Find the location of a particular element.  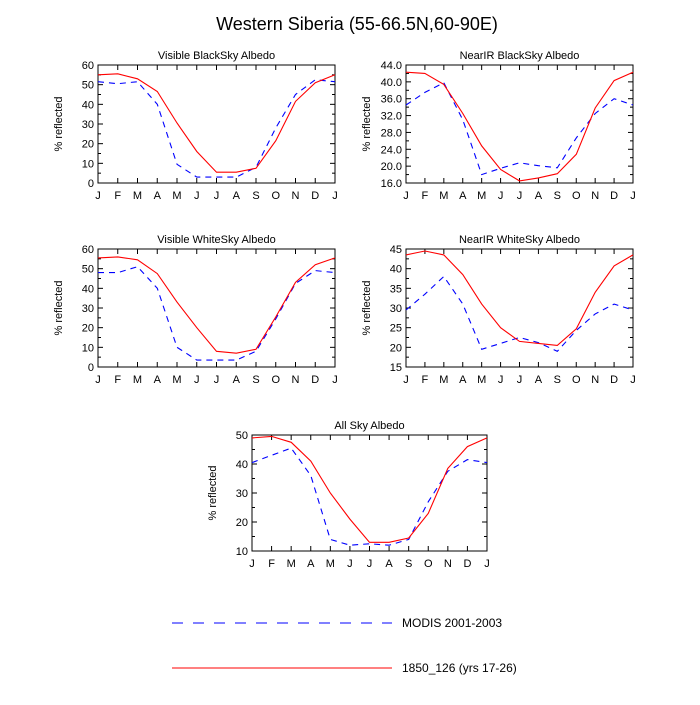

panel-title: Visible BlackSky Albedo is located at coordinates (216, 56).